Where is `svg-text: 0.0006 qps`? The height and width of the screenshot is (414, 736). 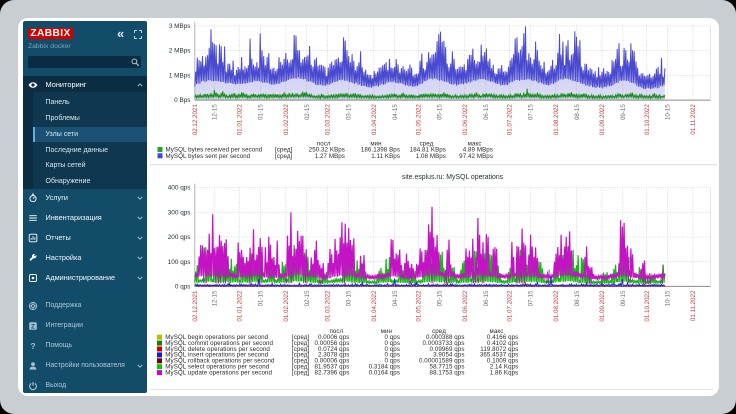 svg-text: 0.0006 qps is located at coordinates (333, 337).